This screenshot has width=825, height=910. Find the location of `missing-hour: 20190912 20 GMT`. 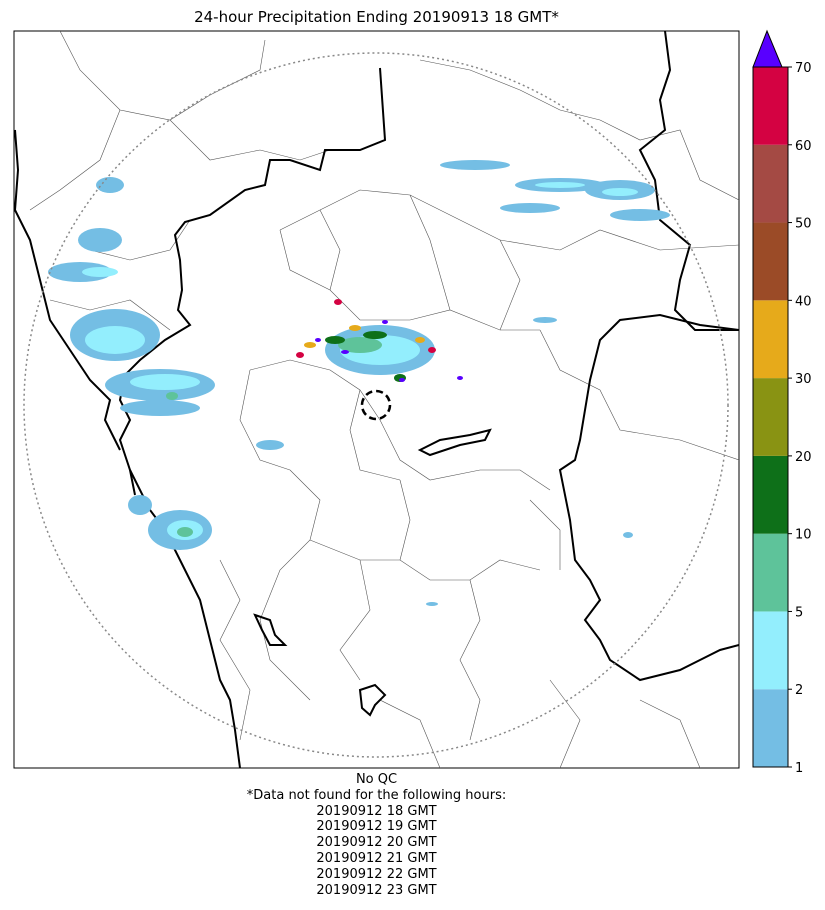

missing-hour: 20190912 20 GMT is located at coordinates (376, 843).